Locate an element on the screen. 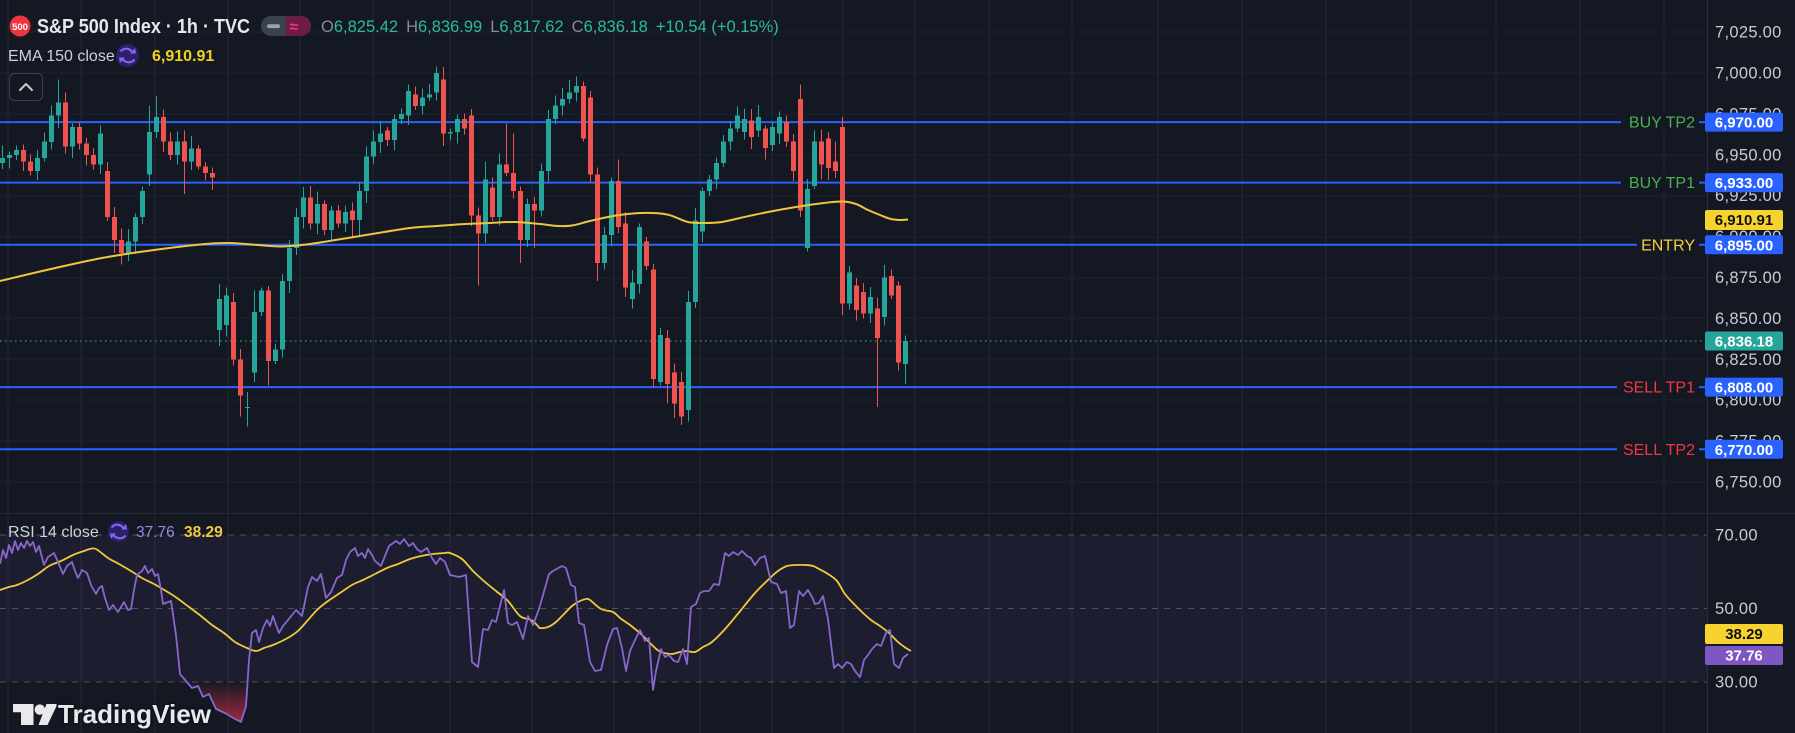 This screenshot has width=1795, height=733. svg-text: 6,933.00 is located at coordinates (1744, 183).